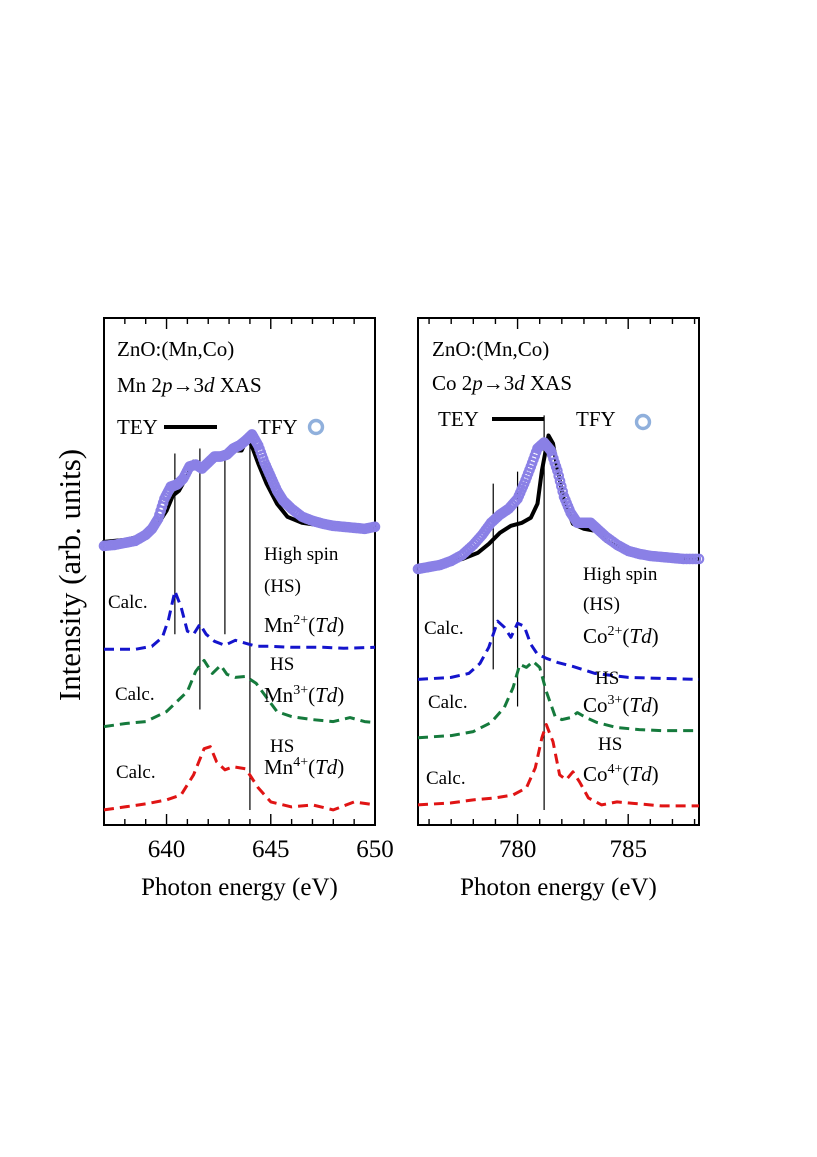 The width and height of the screenshot is (817, 1157). Describe the element at coordinates (628, 849) in the screenshot. I see `co-x-tick-label: 785` at that location.